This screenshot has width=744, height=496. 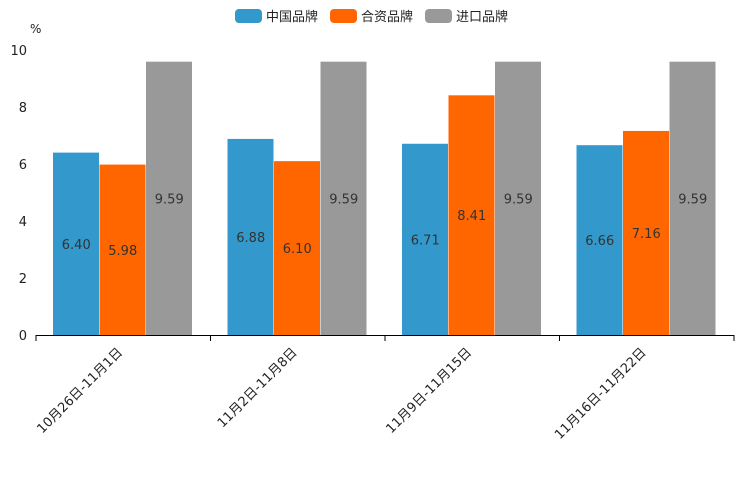 What do you see at coordinates (80, 391) in the screenshot?
I see `x-category-label: 10月26日-11月1日` at bounding box center [80, 391].